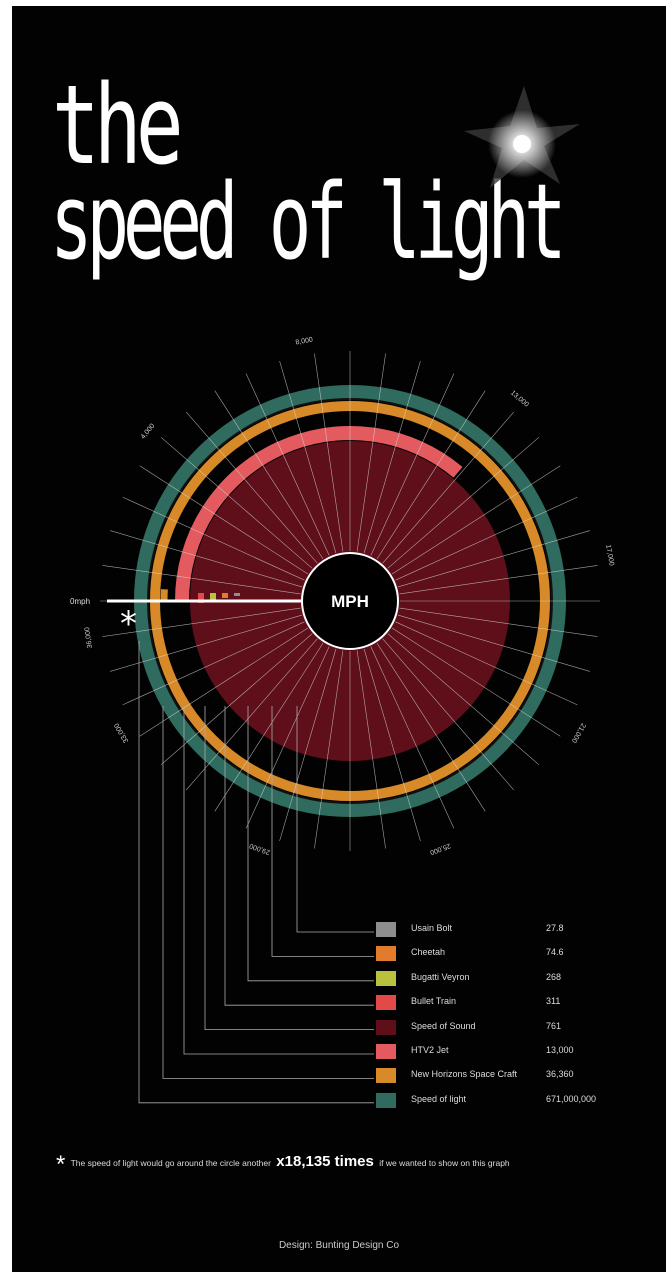 Image resolution: width=672 pixels, height=1279 pixels. I want to click on legend-value: 27.8, so click(555, 928).